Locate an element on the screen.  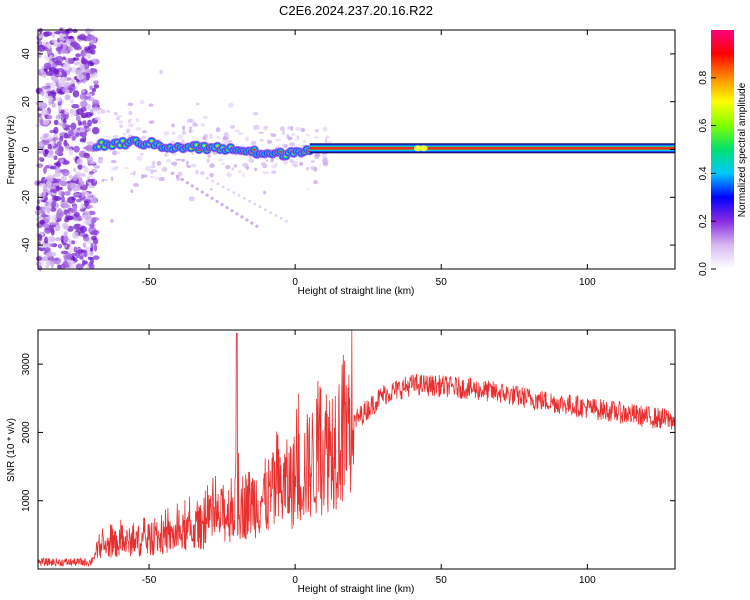
spectrogram-x-label: Height of straight line (km) is located at coordinates (356, 291).